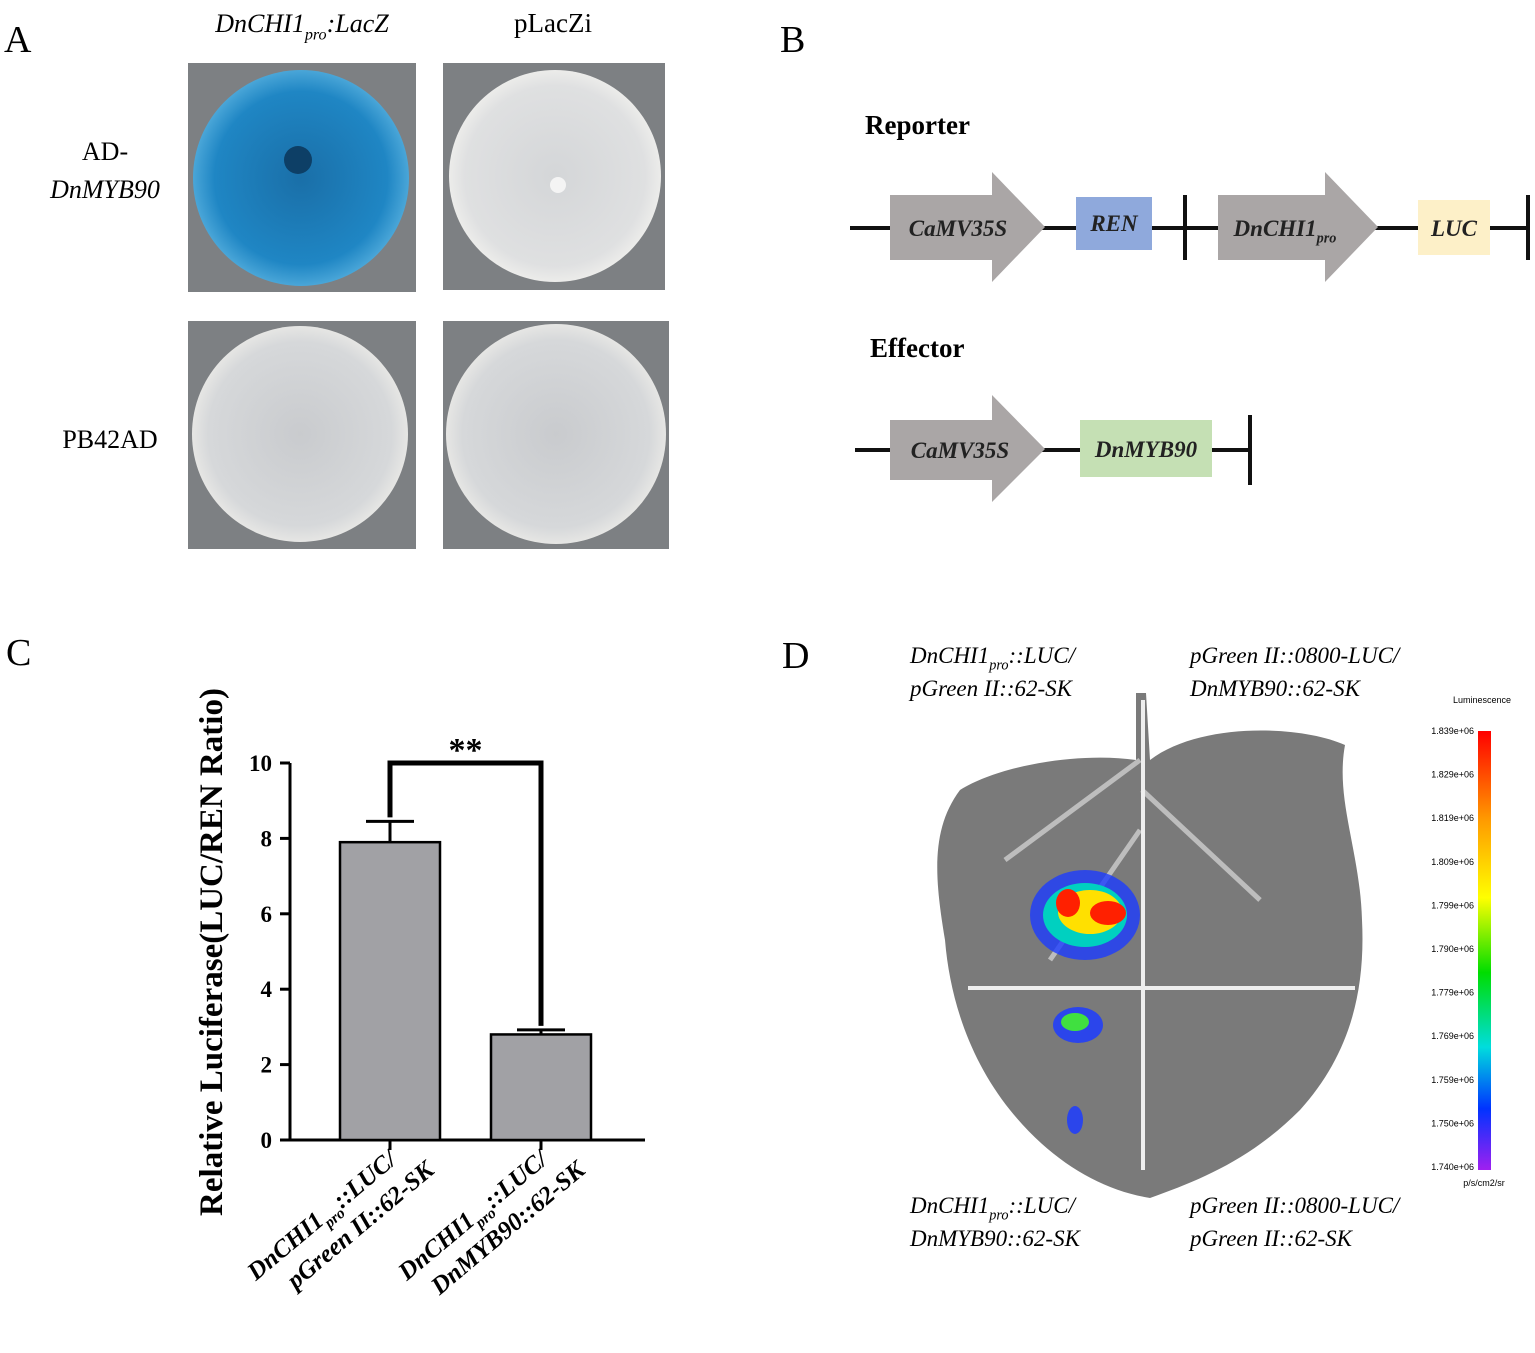 This screenshot has height=1353, width=1535. What do you see at coordinates (109, 439) in the screenshot?
I see `row-label: PB42AD` at bounding box center [109, 439].